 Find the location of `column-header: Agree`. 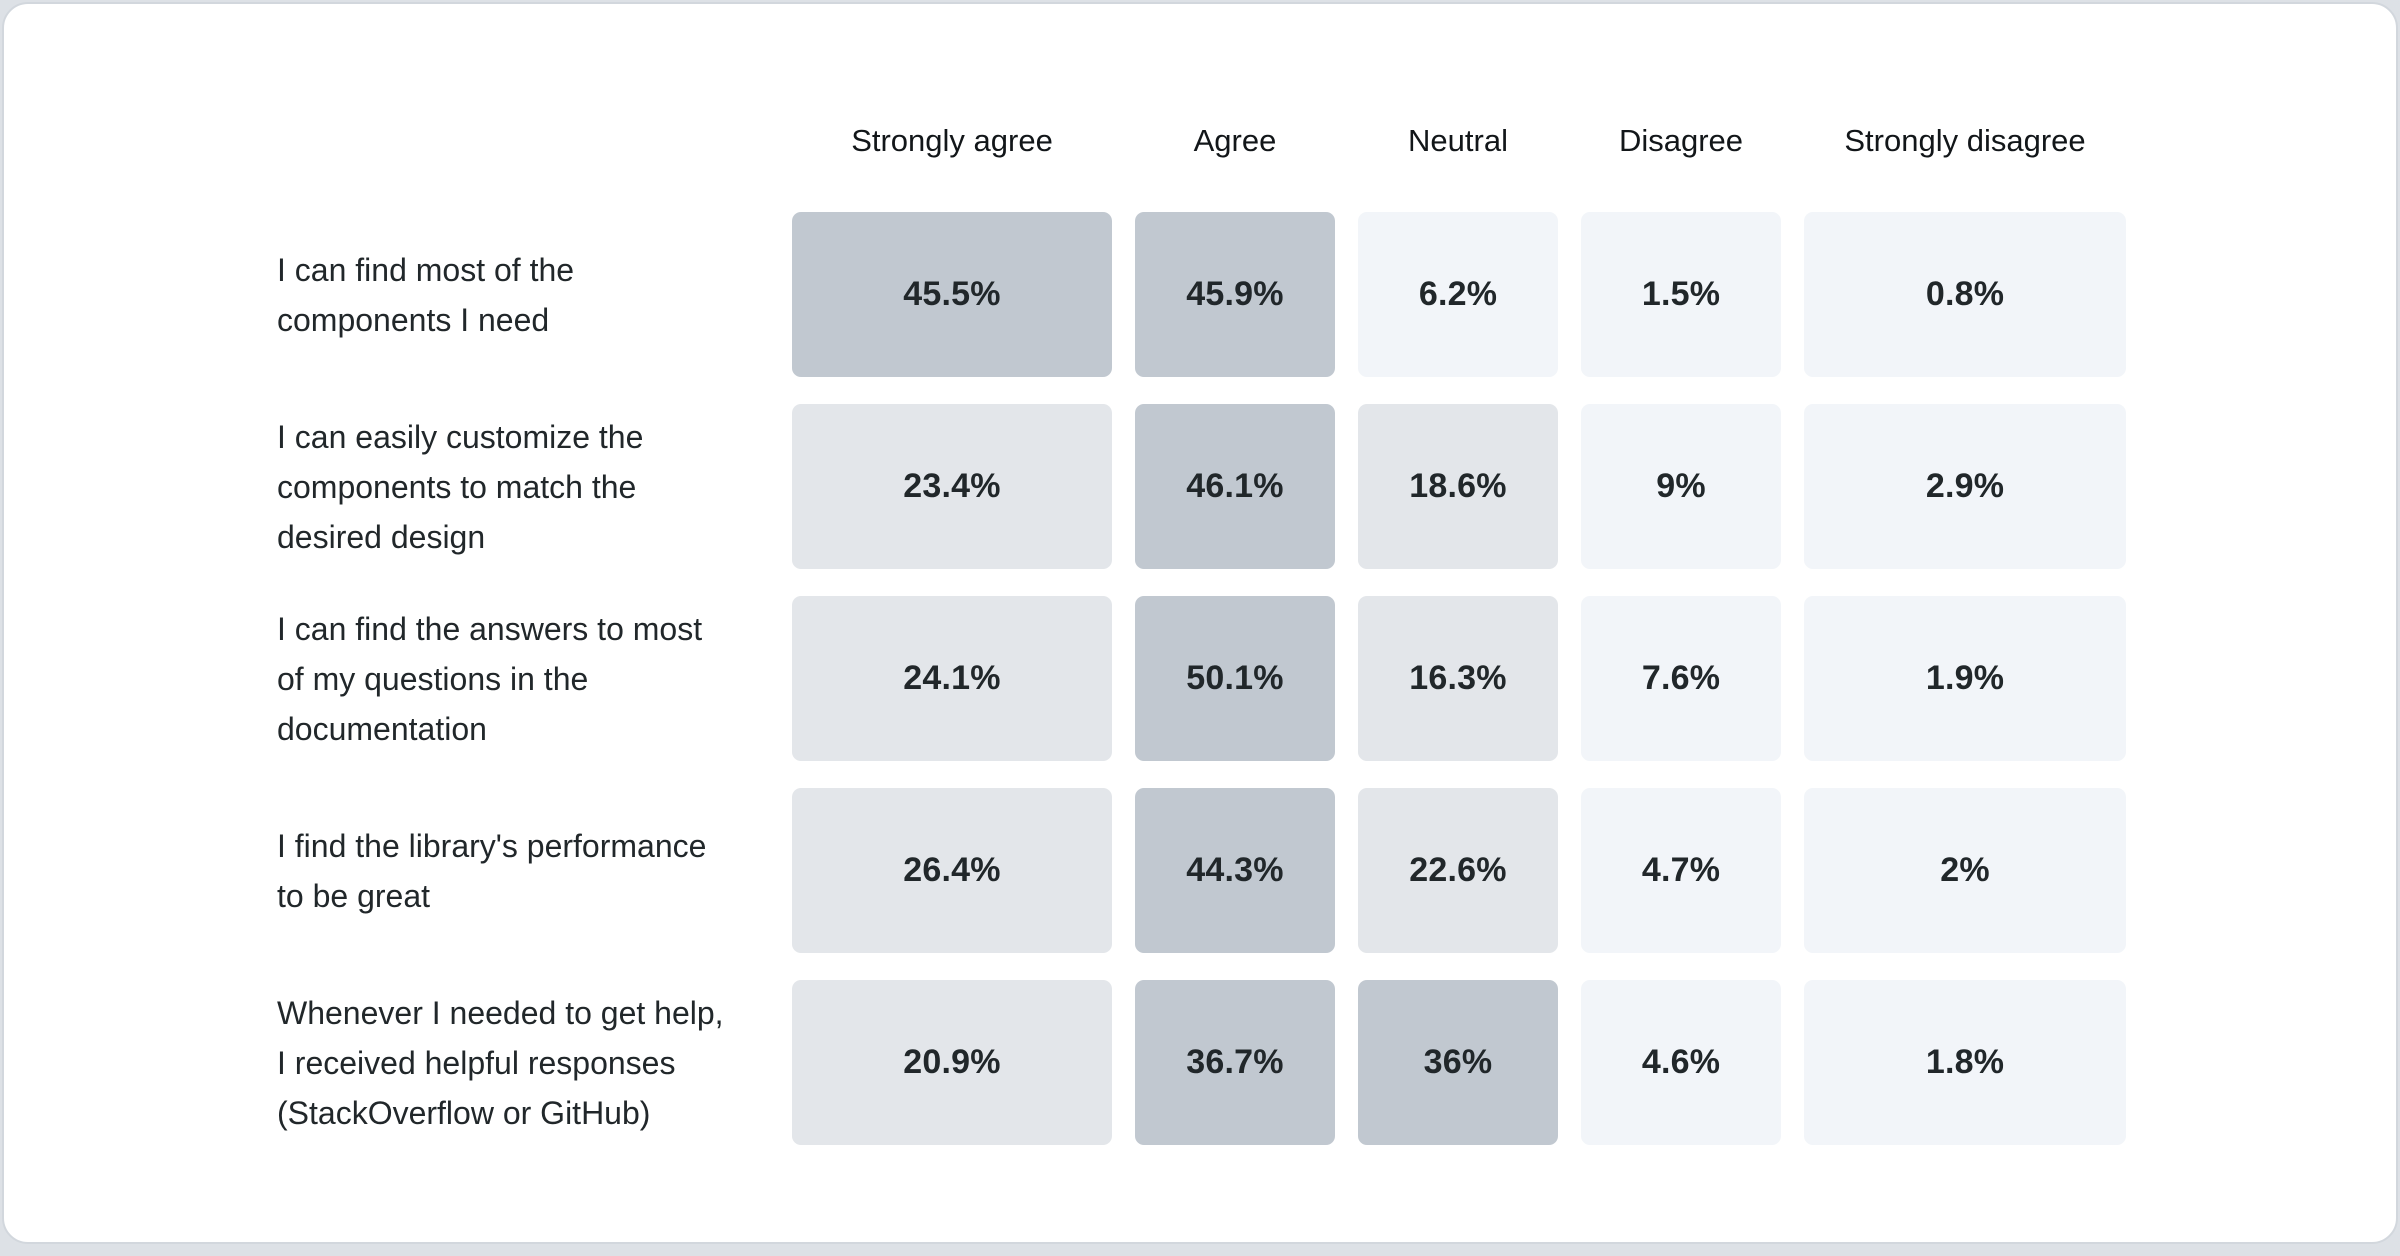

column-header: Agree is located at coordinates (1235, 140).